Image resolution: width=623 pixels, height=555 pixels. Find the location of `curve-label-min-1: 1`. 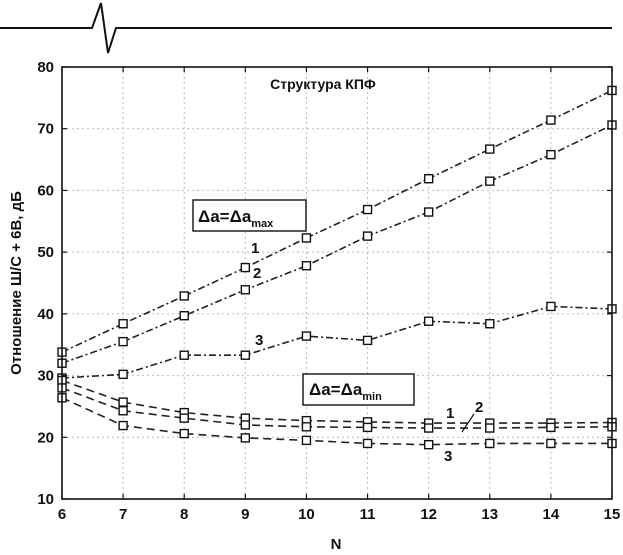

curve-label-min-1: 1 is located at coordinates (450, 413).